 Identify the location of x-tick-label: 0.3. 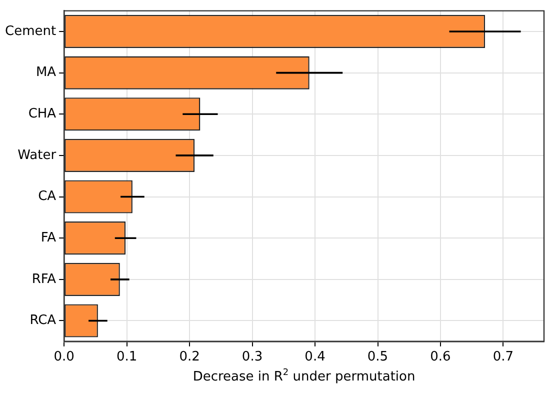
(252, 357).